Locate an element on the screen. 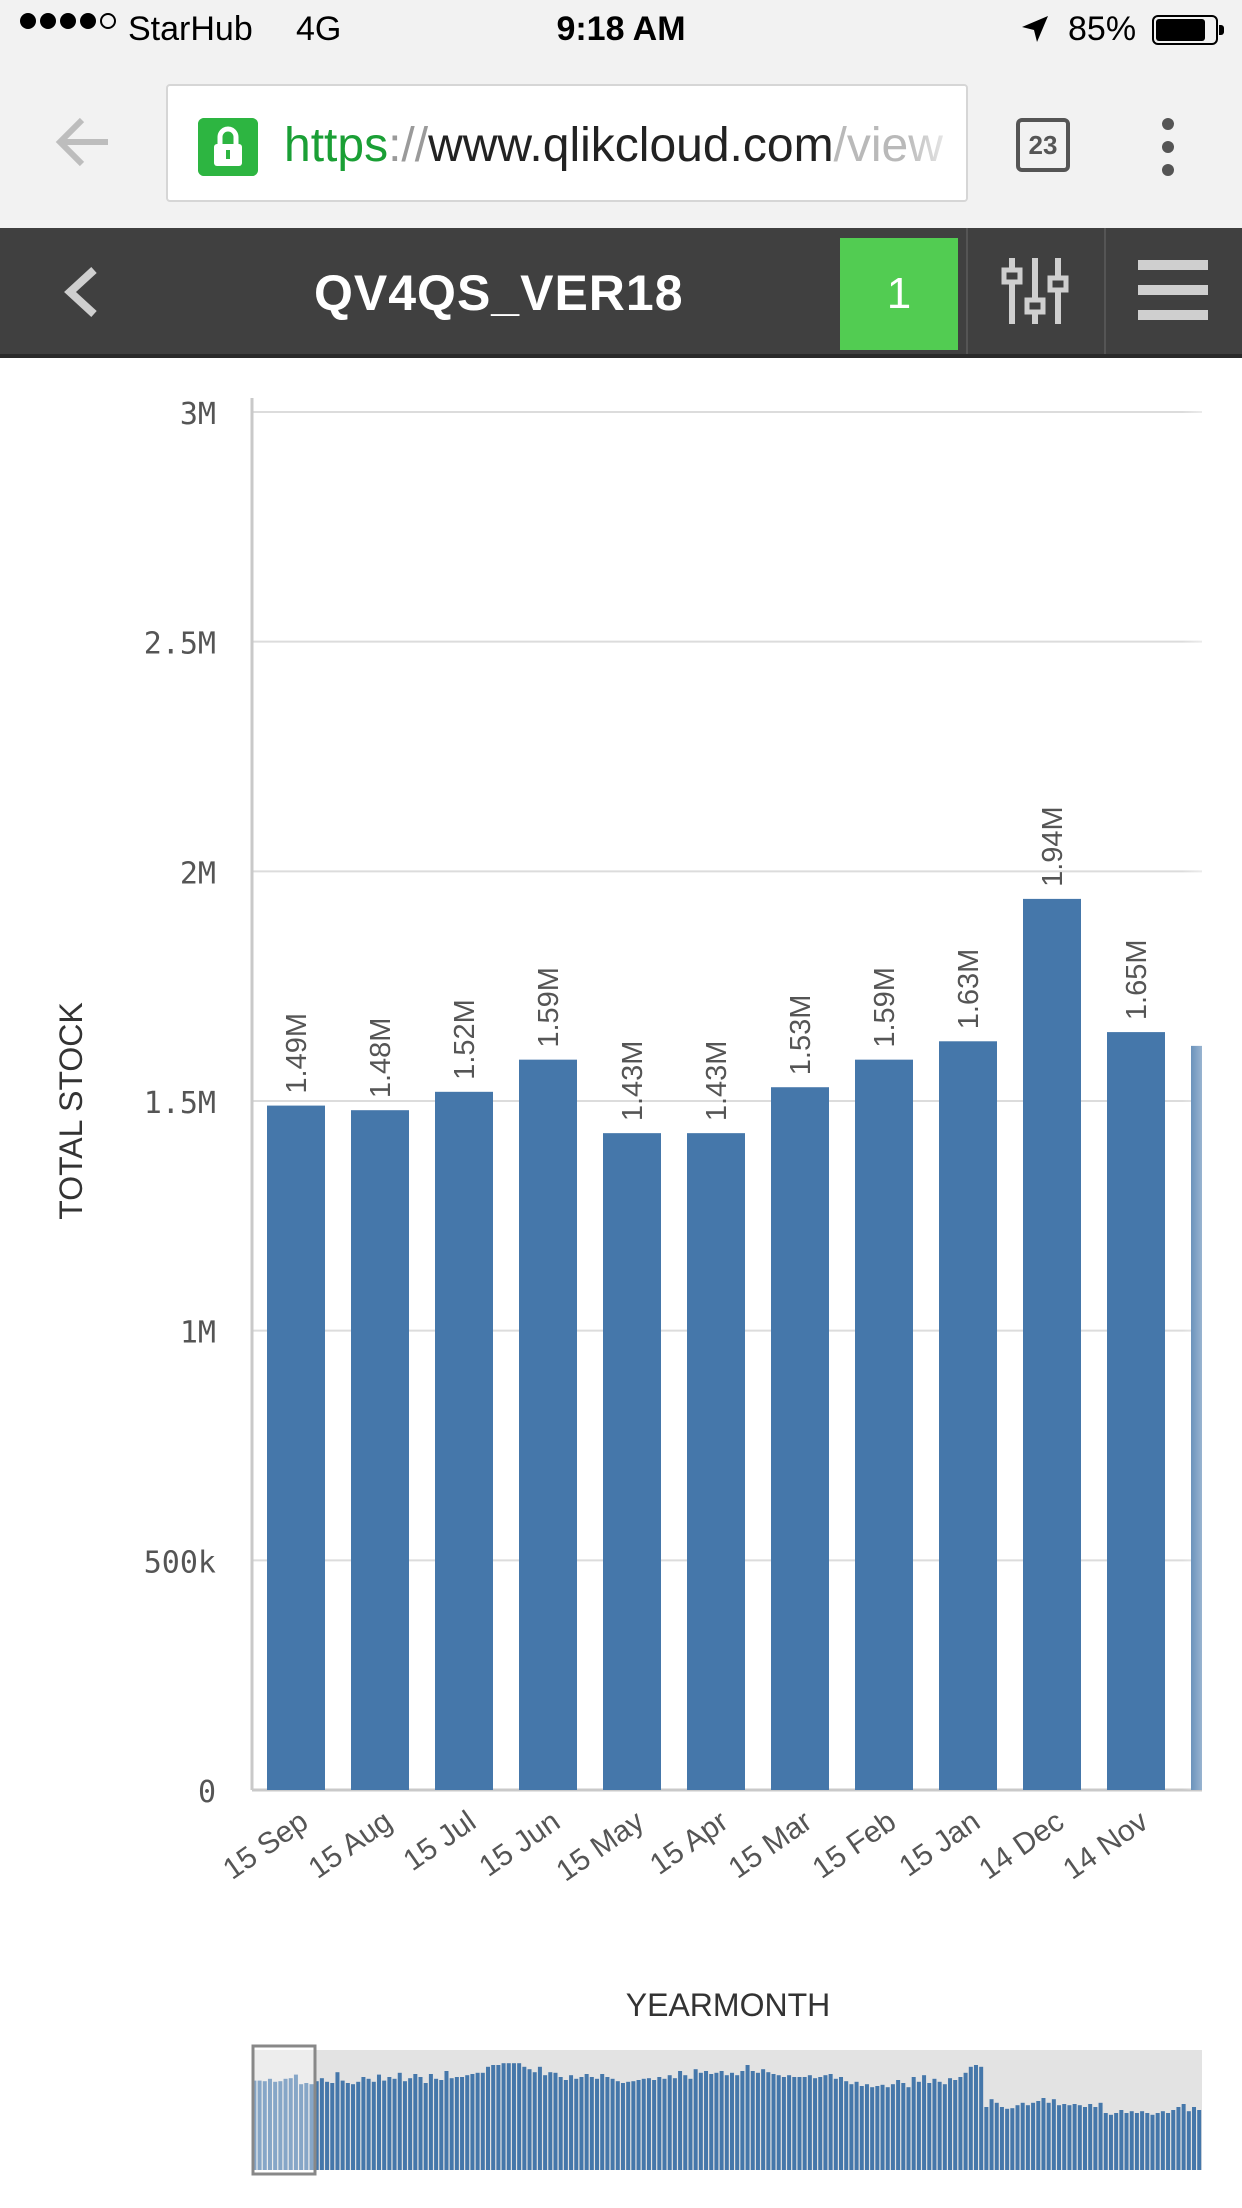  y-tick-label: 3M is located at coordinates (198, 414).